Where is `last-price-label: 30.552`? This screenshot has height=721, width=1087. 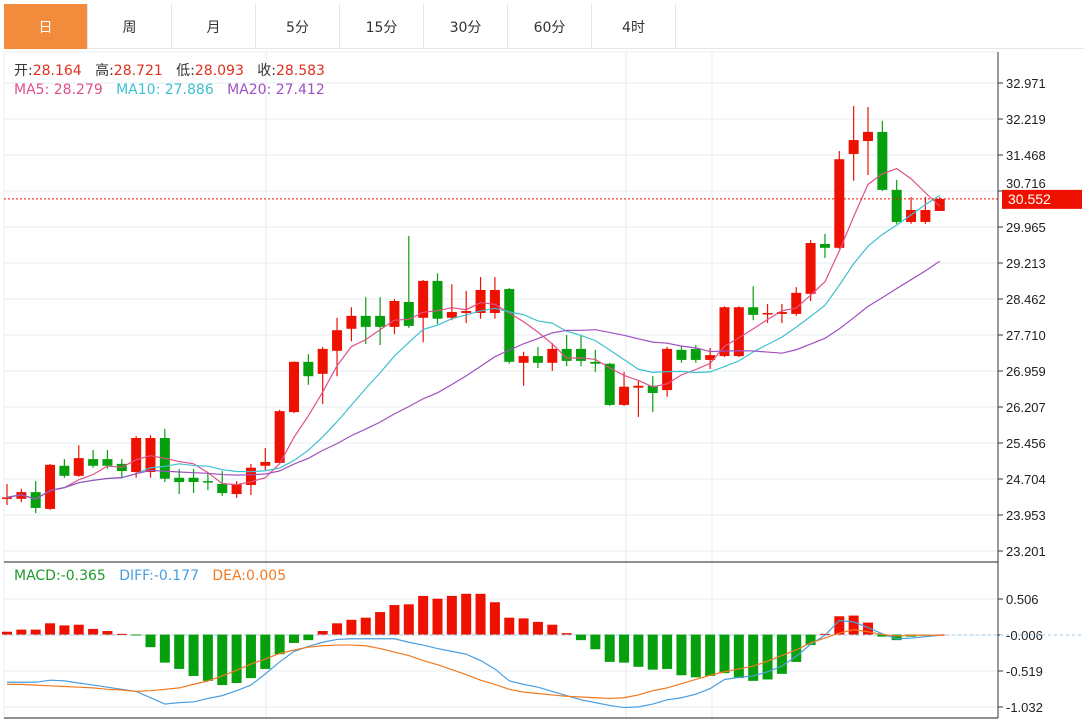
last-price-label: 30.552 is located at coordinates (1029, 199).